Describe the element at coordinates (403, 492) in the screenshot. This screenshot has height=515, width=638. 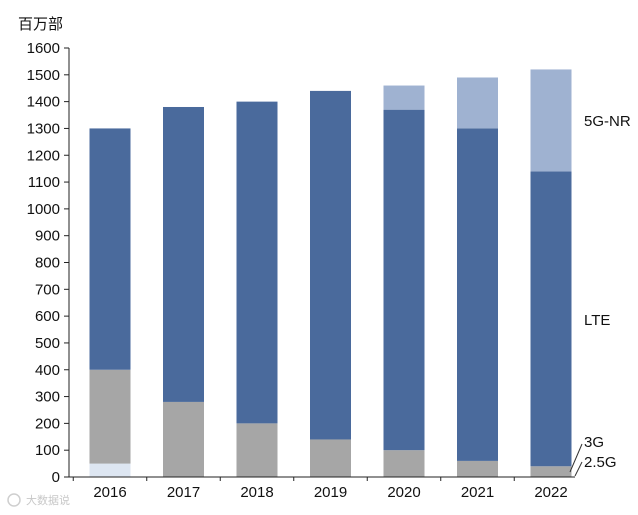
I see `x-tick-label: 2020` at that location.